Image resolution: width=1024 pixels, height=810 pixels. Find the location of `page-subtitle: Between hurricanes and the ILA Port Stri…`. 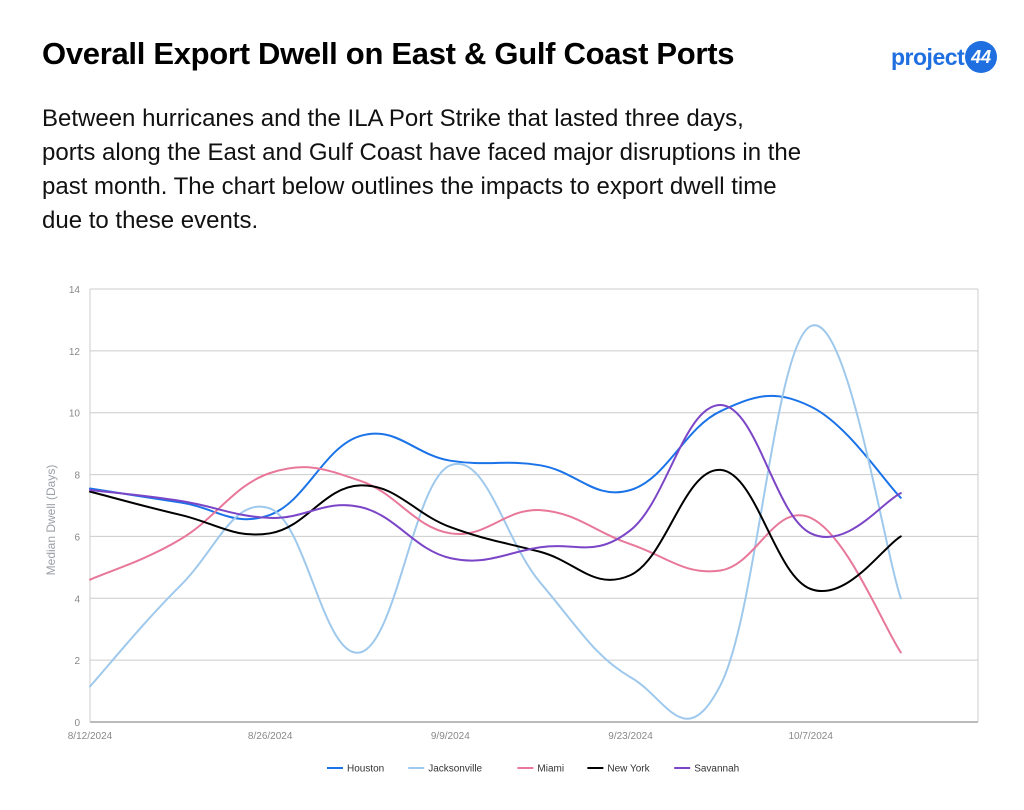

page-subtitle: Between hurricanes and the ILA Port Stri… is located at coordinates (422, 169).